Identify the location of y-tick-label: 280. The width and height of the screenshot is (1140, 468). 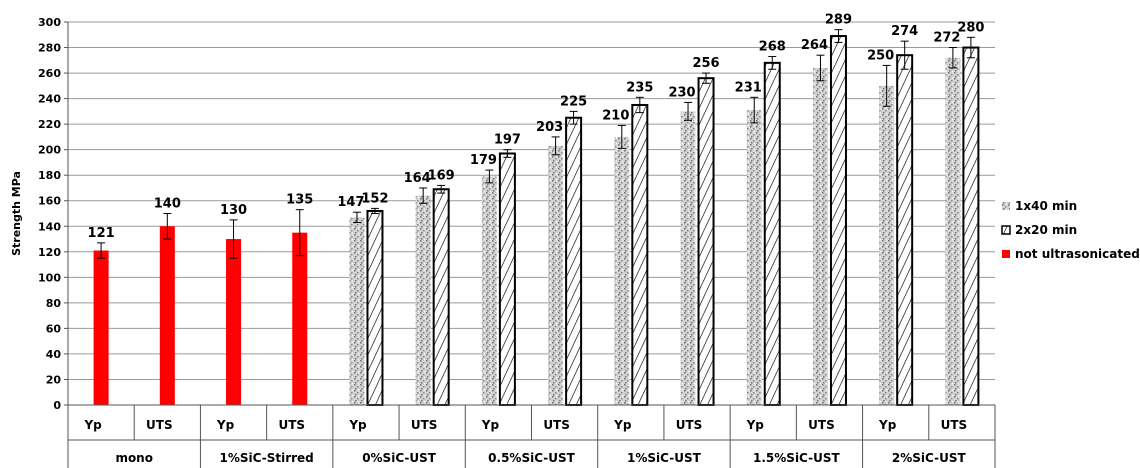
(49, 48).